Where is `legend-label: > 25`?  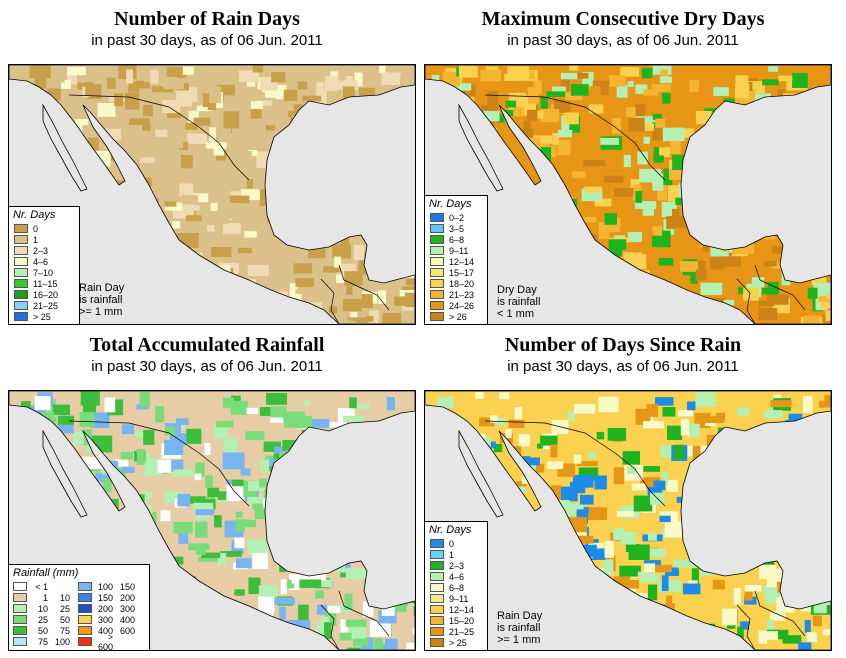
legend-label: > 25 is located at coordinates (42, 316).